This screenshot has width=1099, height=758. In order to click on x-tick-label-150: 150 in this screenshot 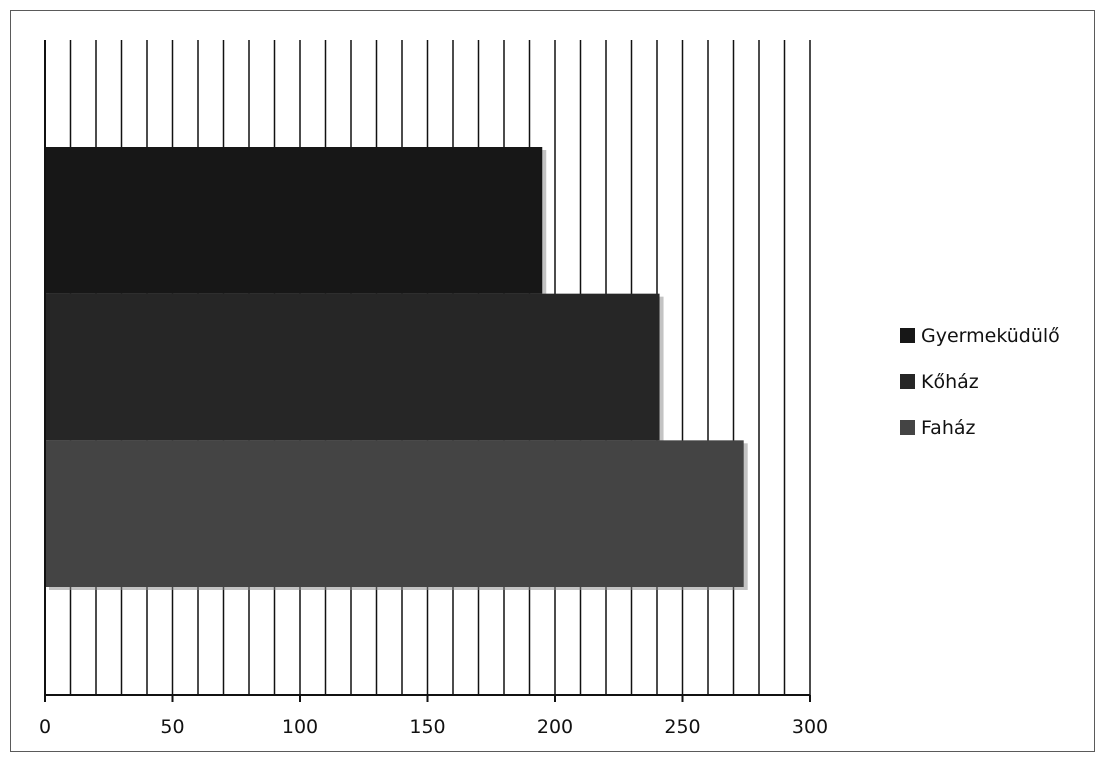, I will do `click(427, 727)`.